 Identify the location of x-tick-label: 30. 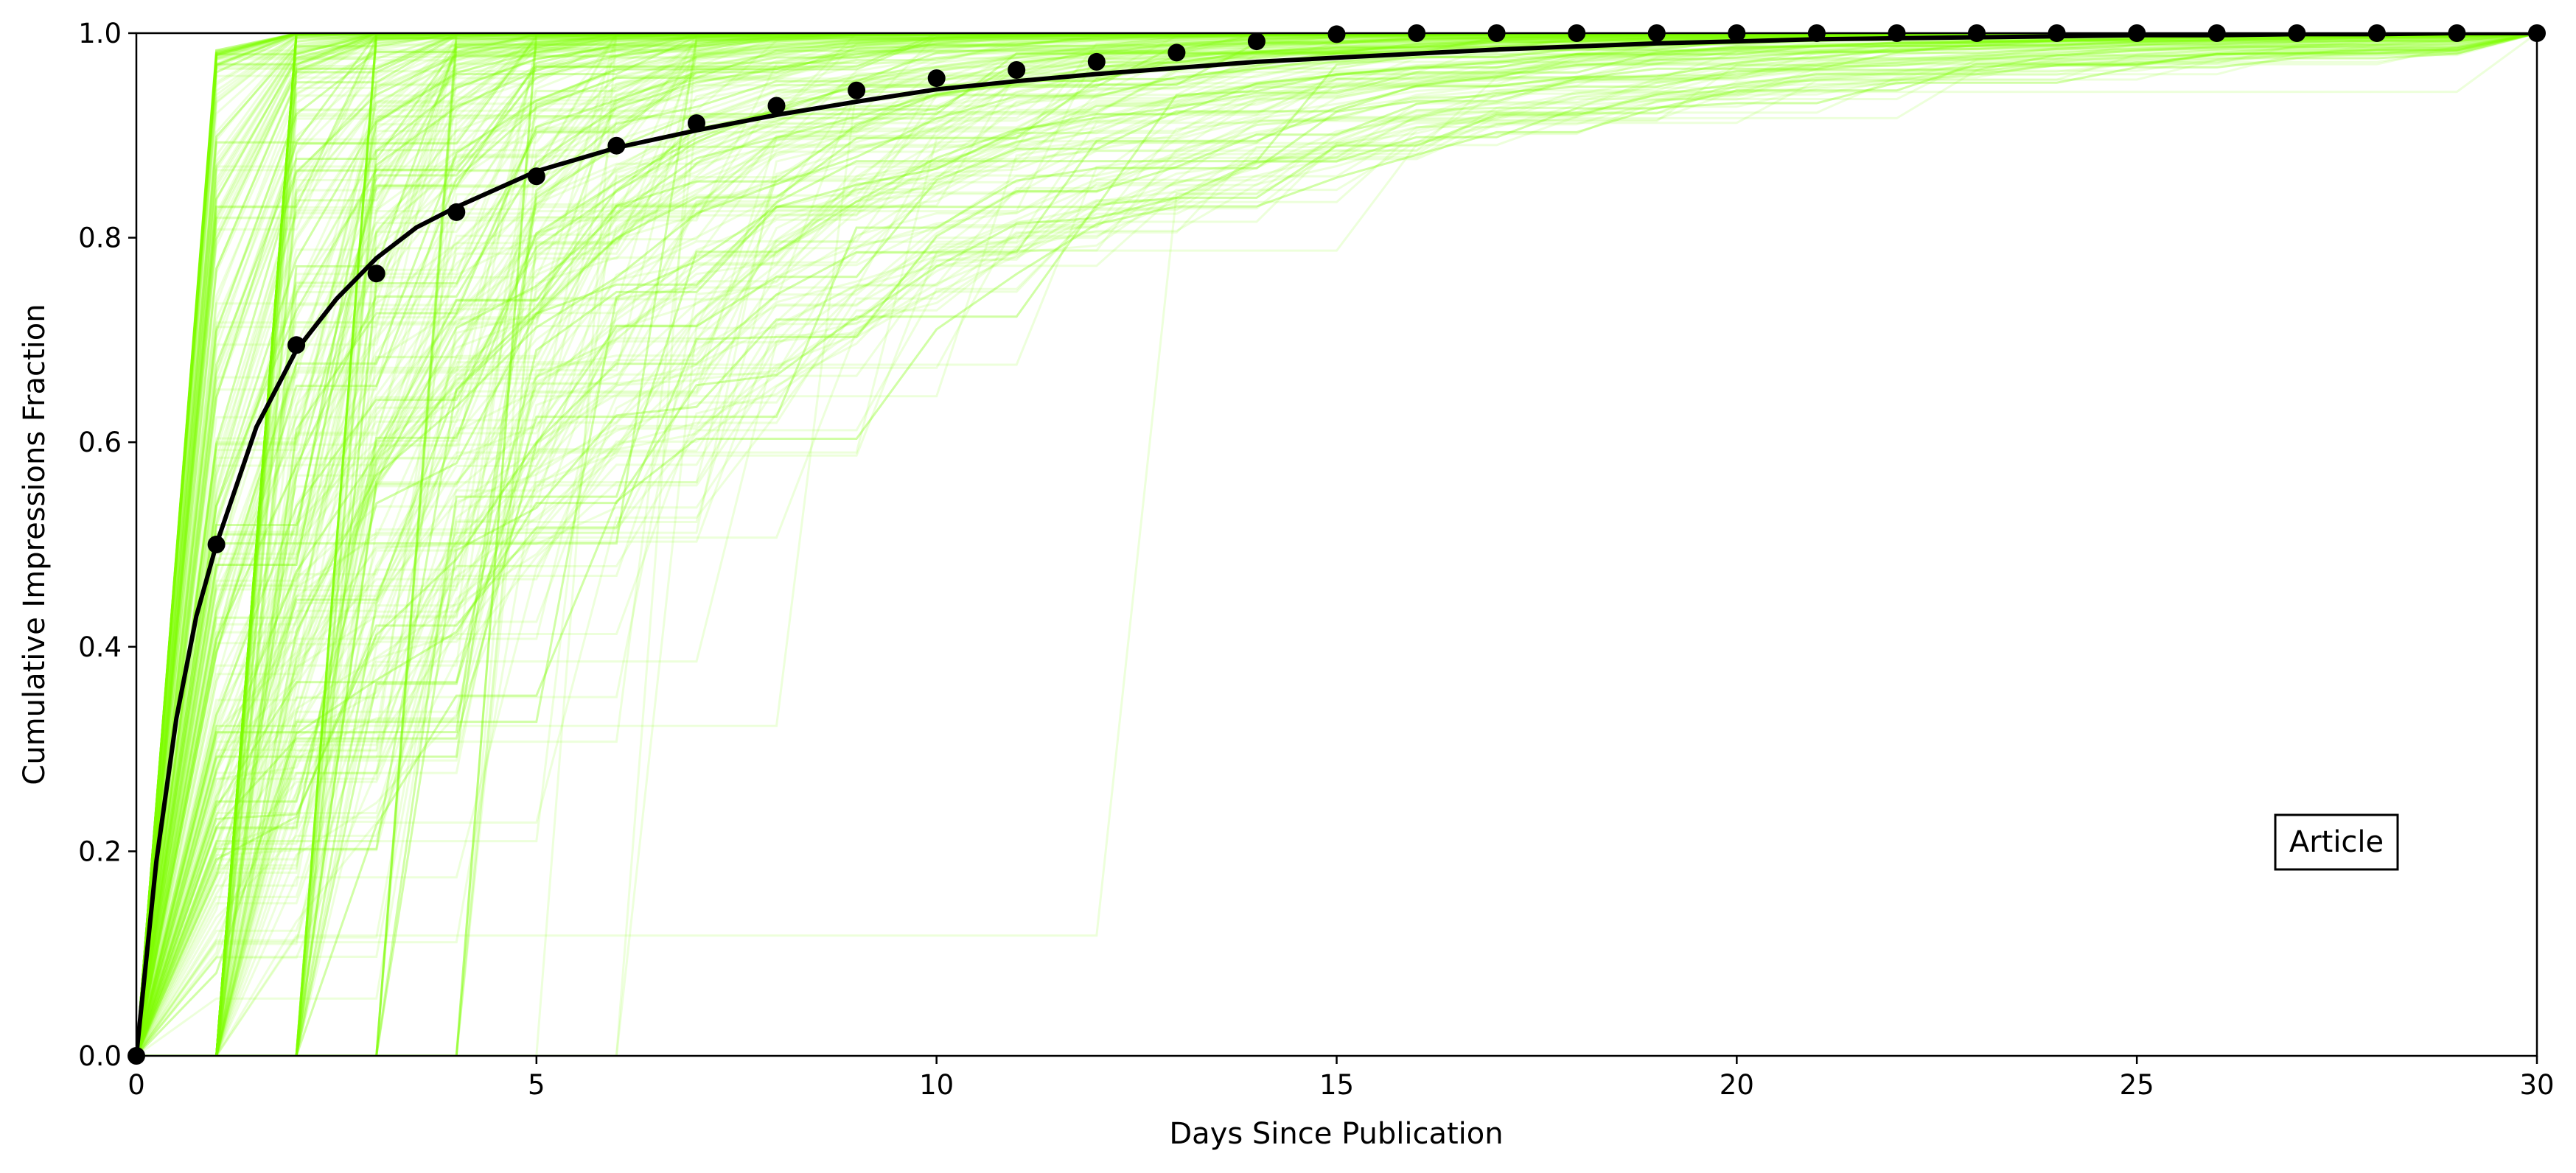
(2536, 1085).